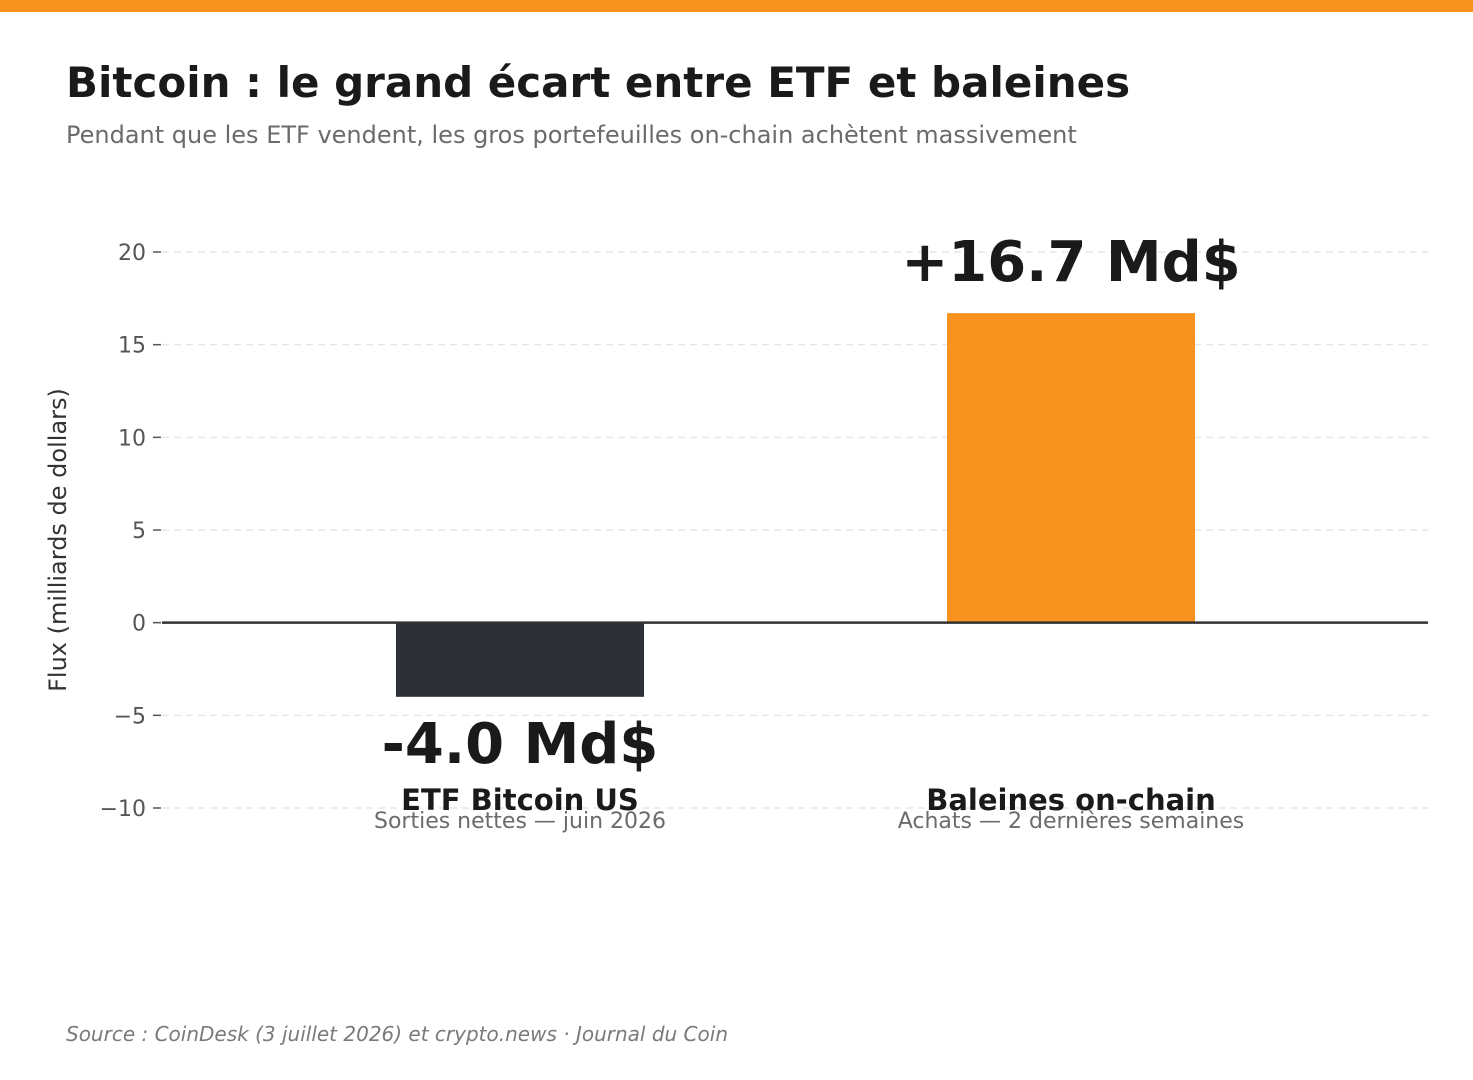 This screenshot has height=1080, width=1473. I want to click on y-tick-label: −5, so click(130, 716).